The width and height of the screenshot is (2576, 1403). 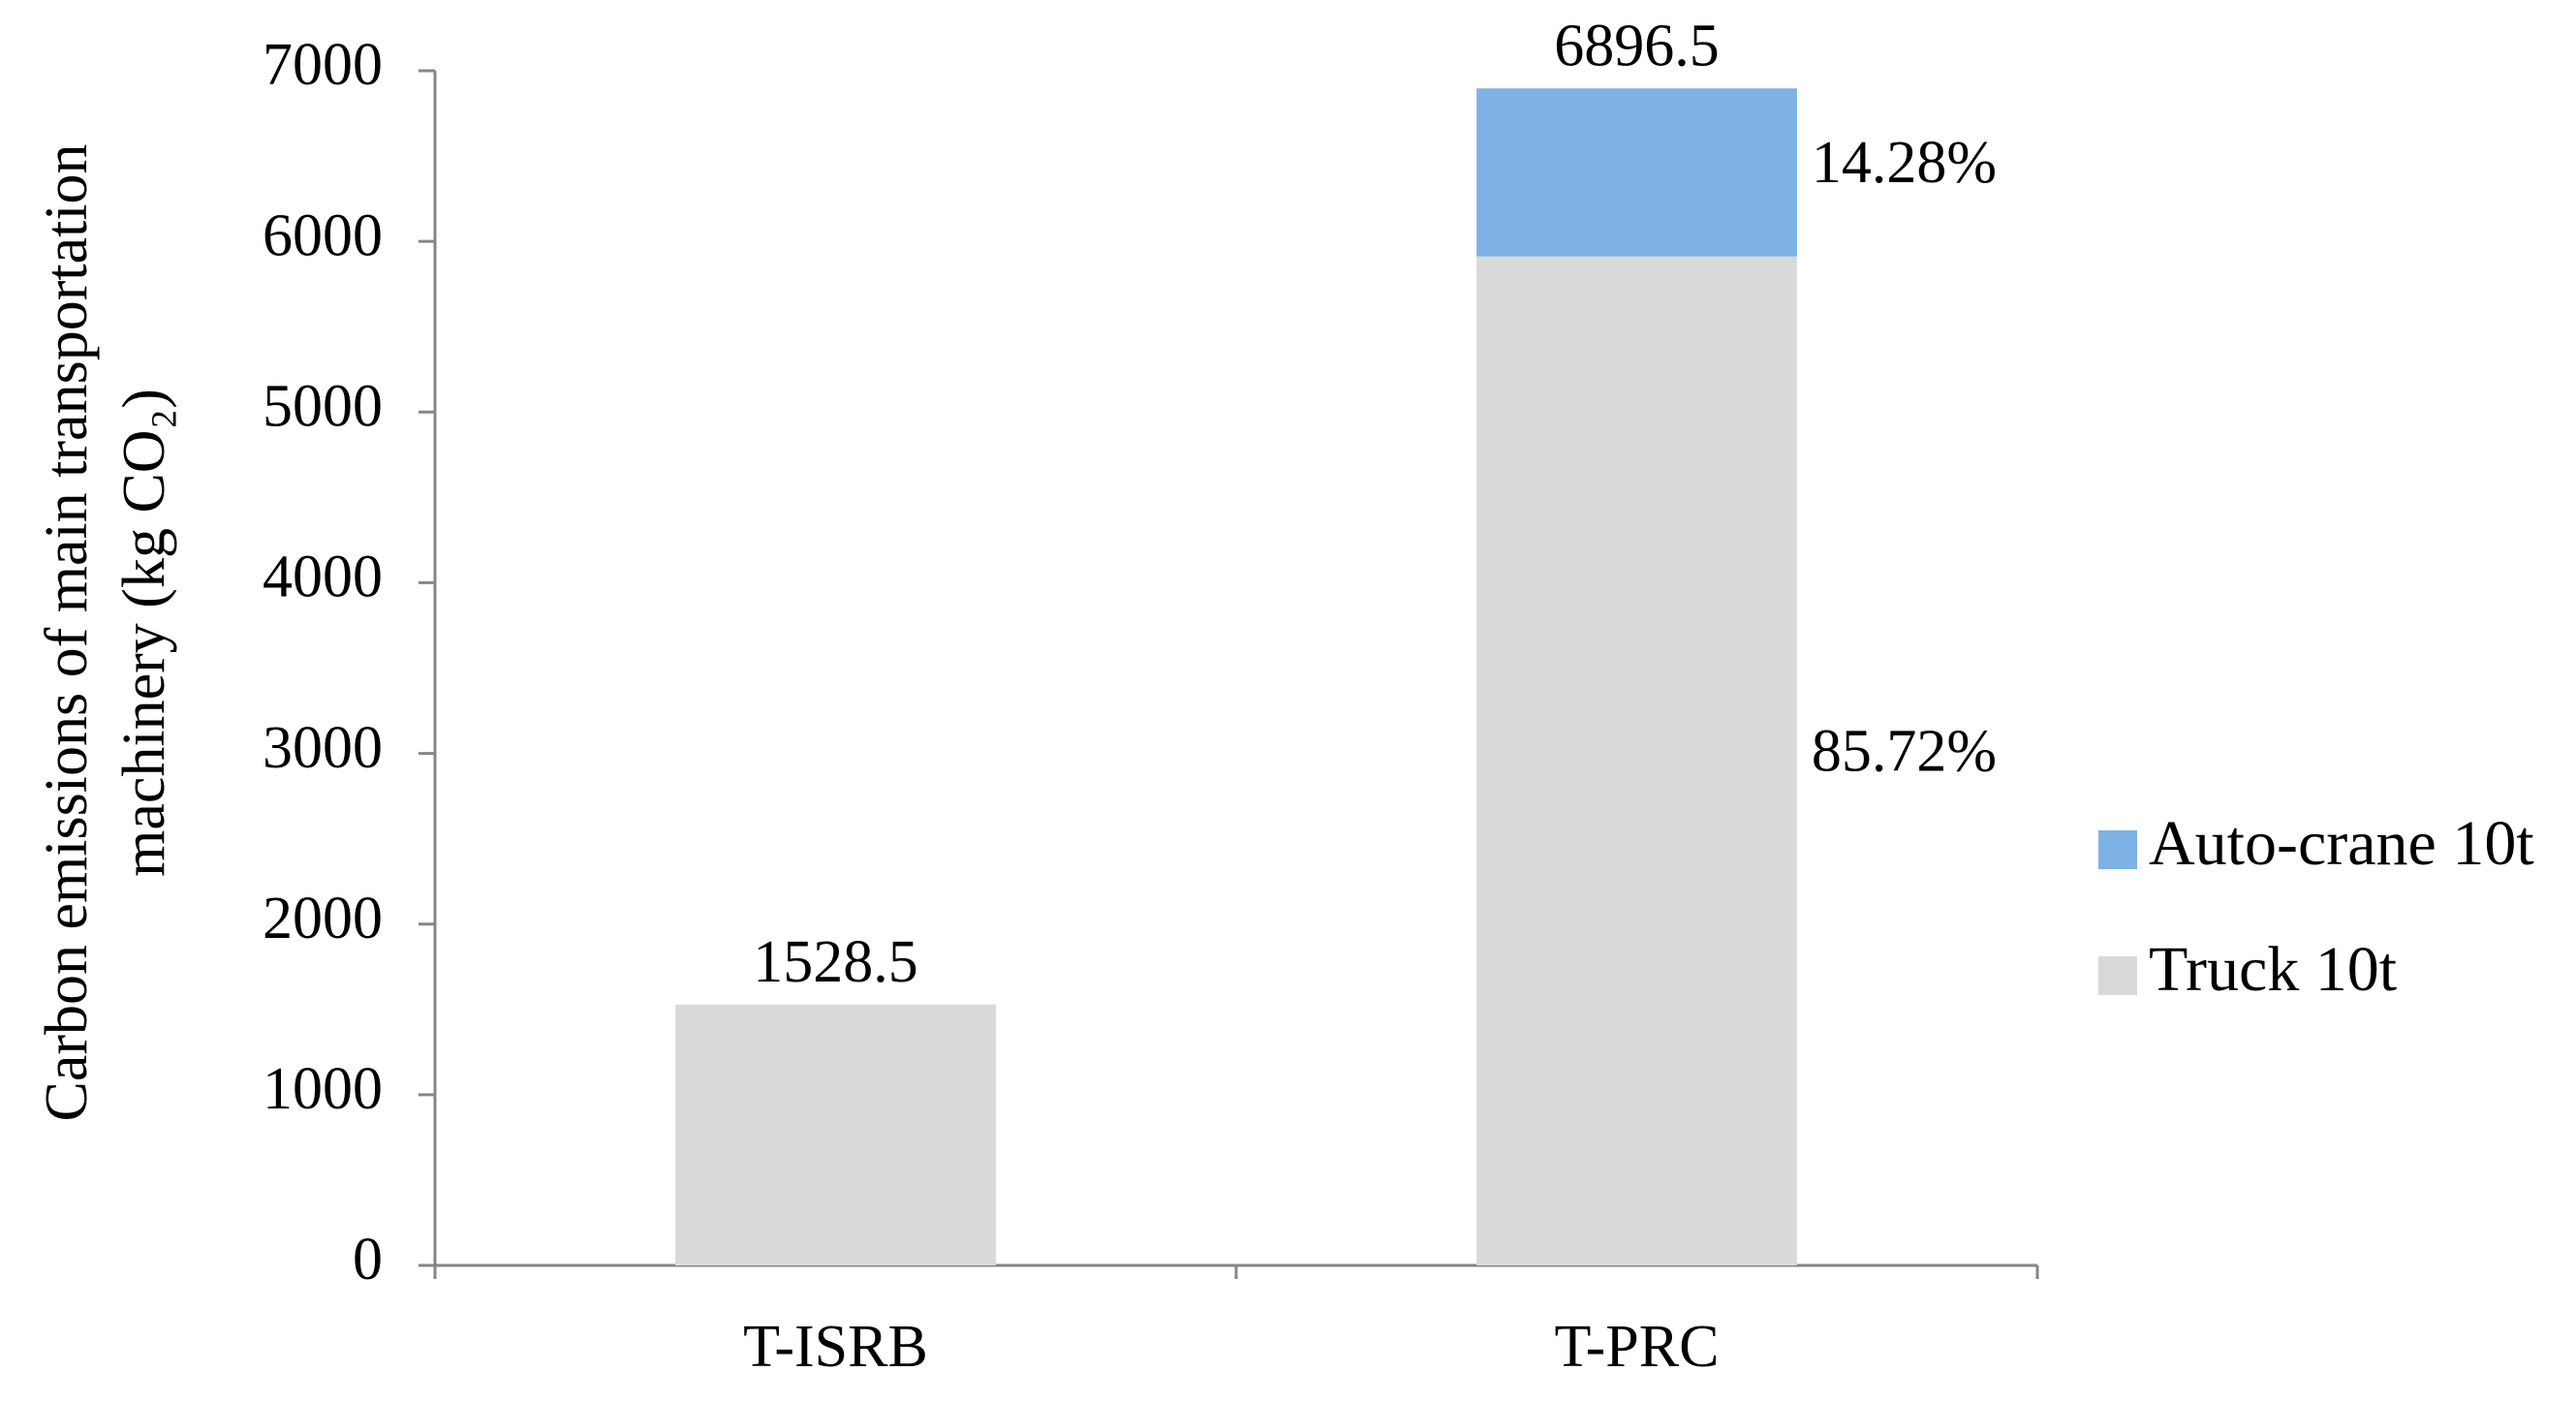 I want to click on y-tick-label: 7000, so click(x=323, y=65).